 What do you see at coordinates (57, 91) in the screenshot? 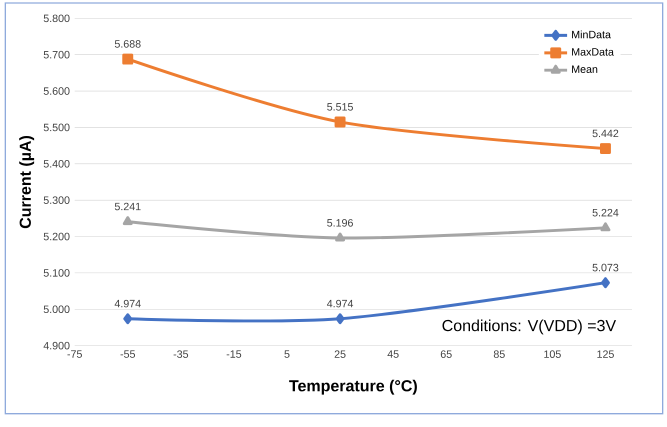
I see `y-tick-label: 5.600` at bounding box center [57, 91].